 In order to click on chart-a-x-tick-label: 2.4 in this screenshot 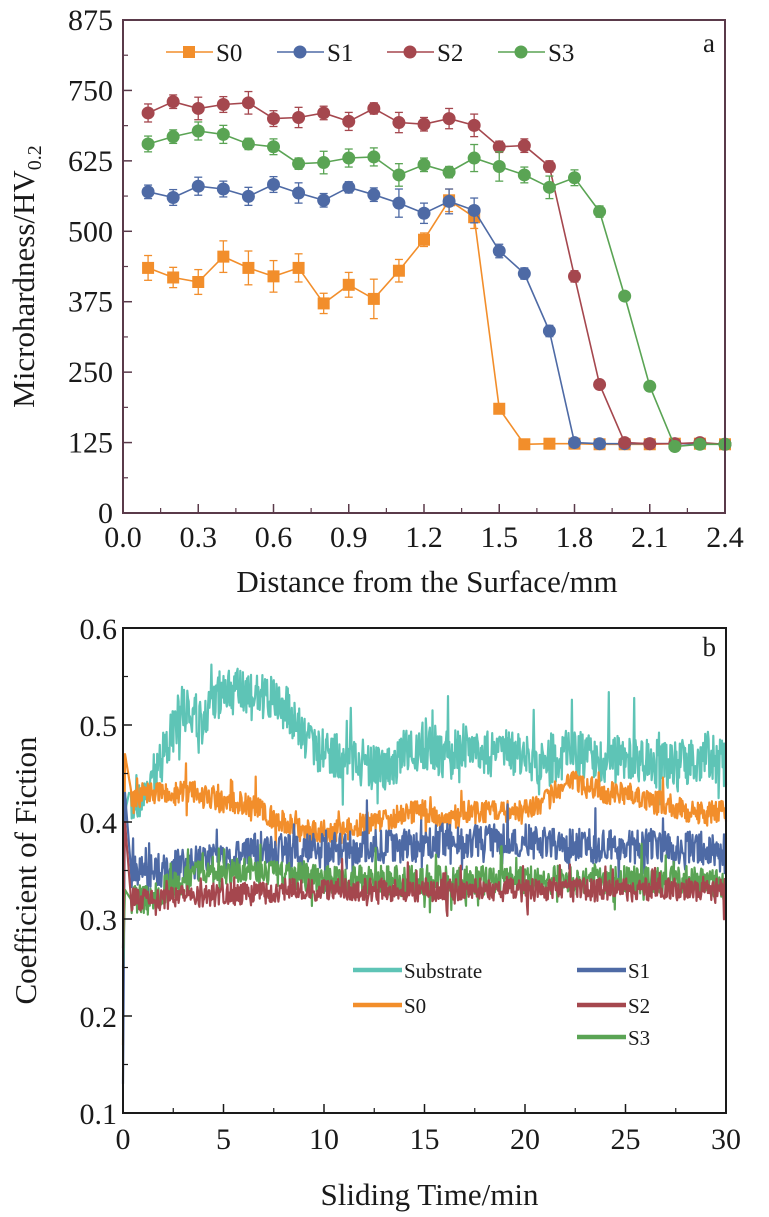, I will do `click(725, 537)`.